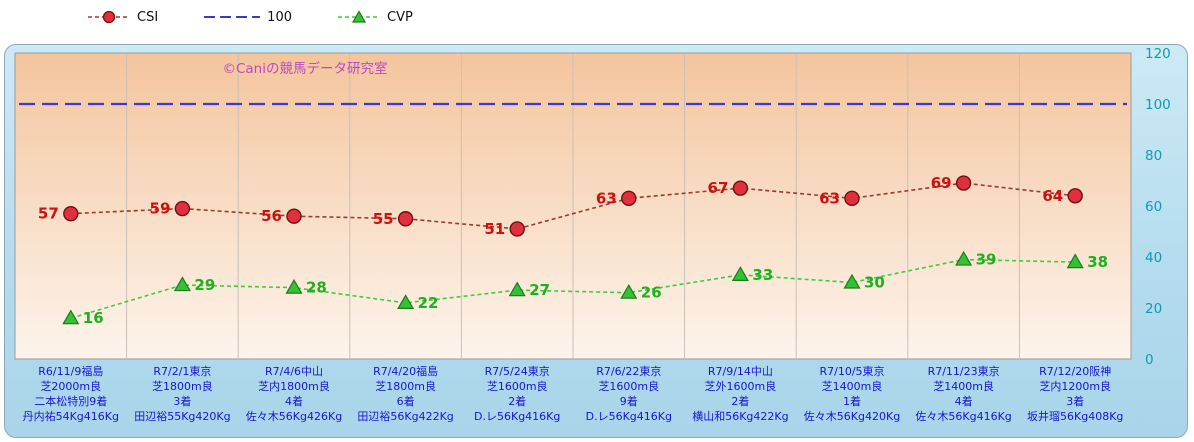 The height and width of the screenshot is (442, 1194). Describe the element at coordinates (160, 209) in the screenshot. I see `svg-text: 59` at that location.